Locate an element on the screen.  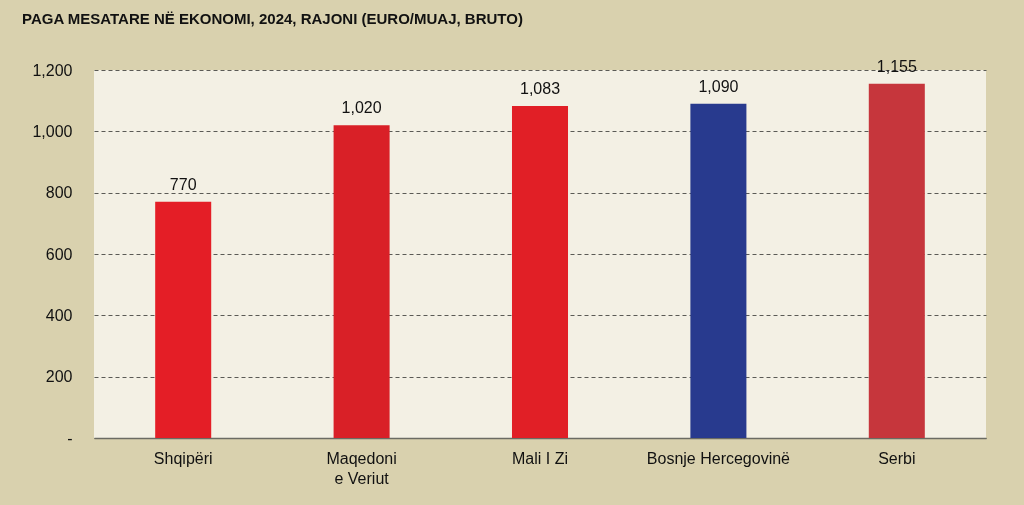
data-label: 1,020 is located at coordinates (361, 108).